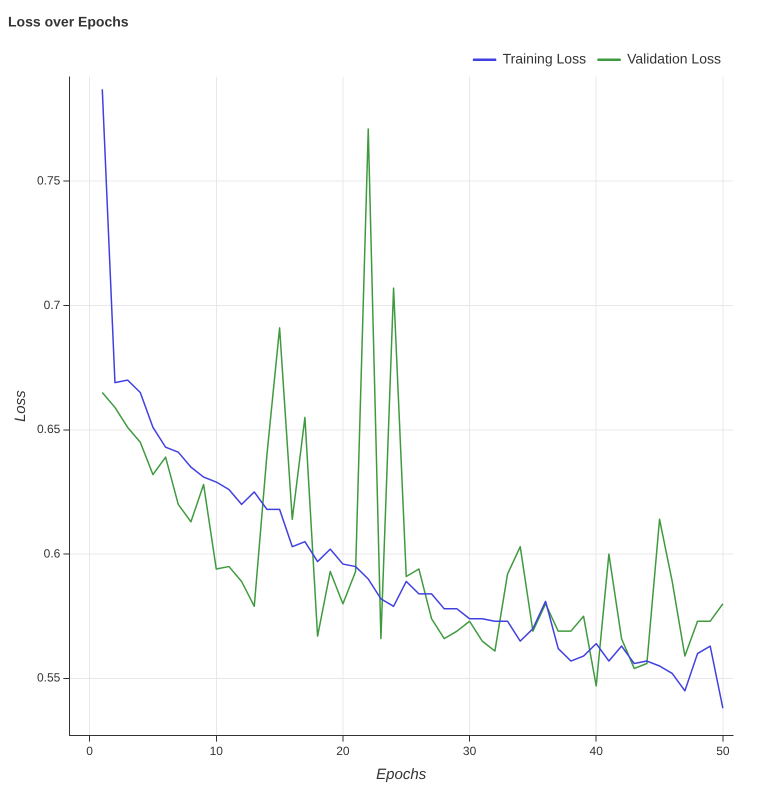 This screenshot has width=763, height=800. I want to click on x-tick-label: 50, so click(723, 751).